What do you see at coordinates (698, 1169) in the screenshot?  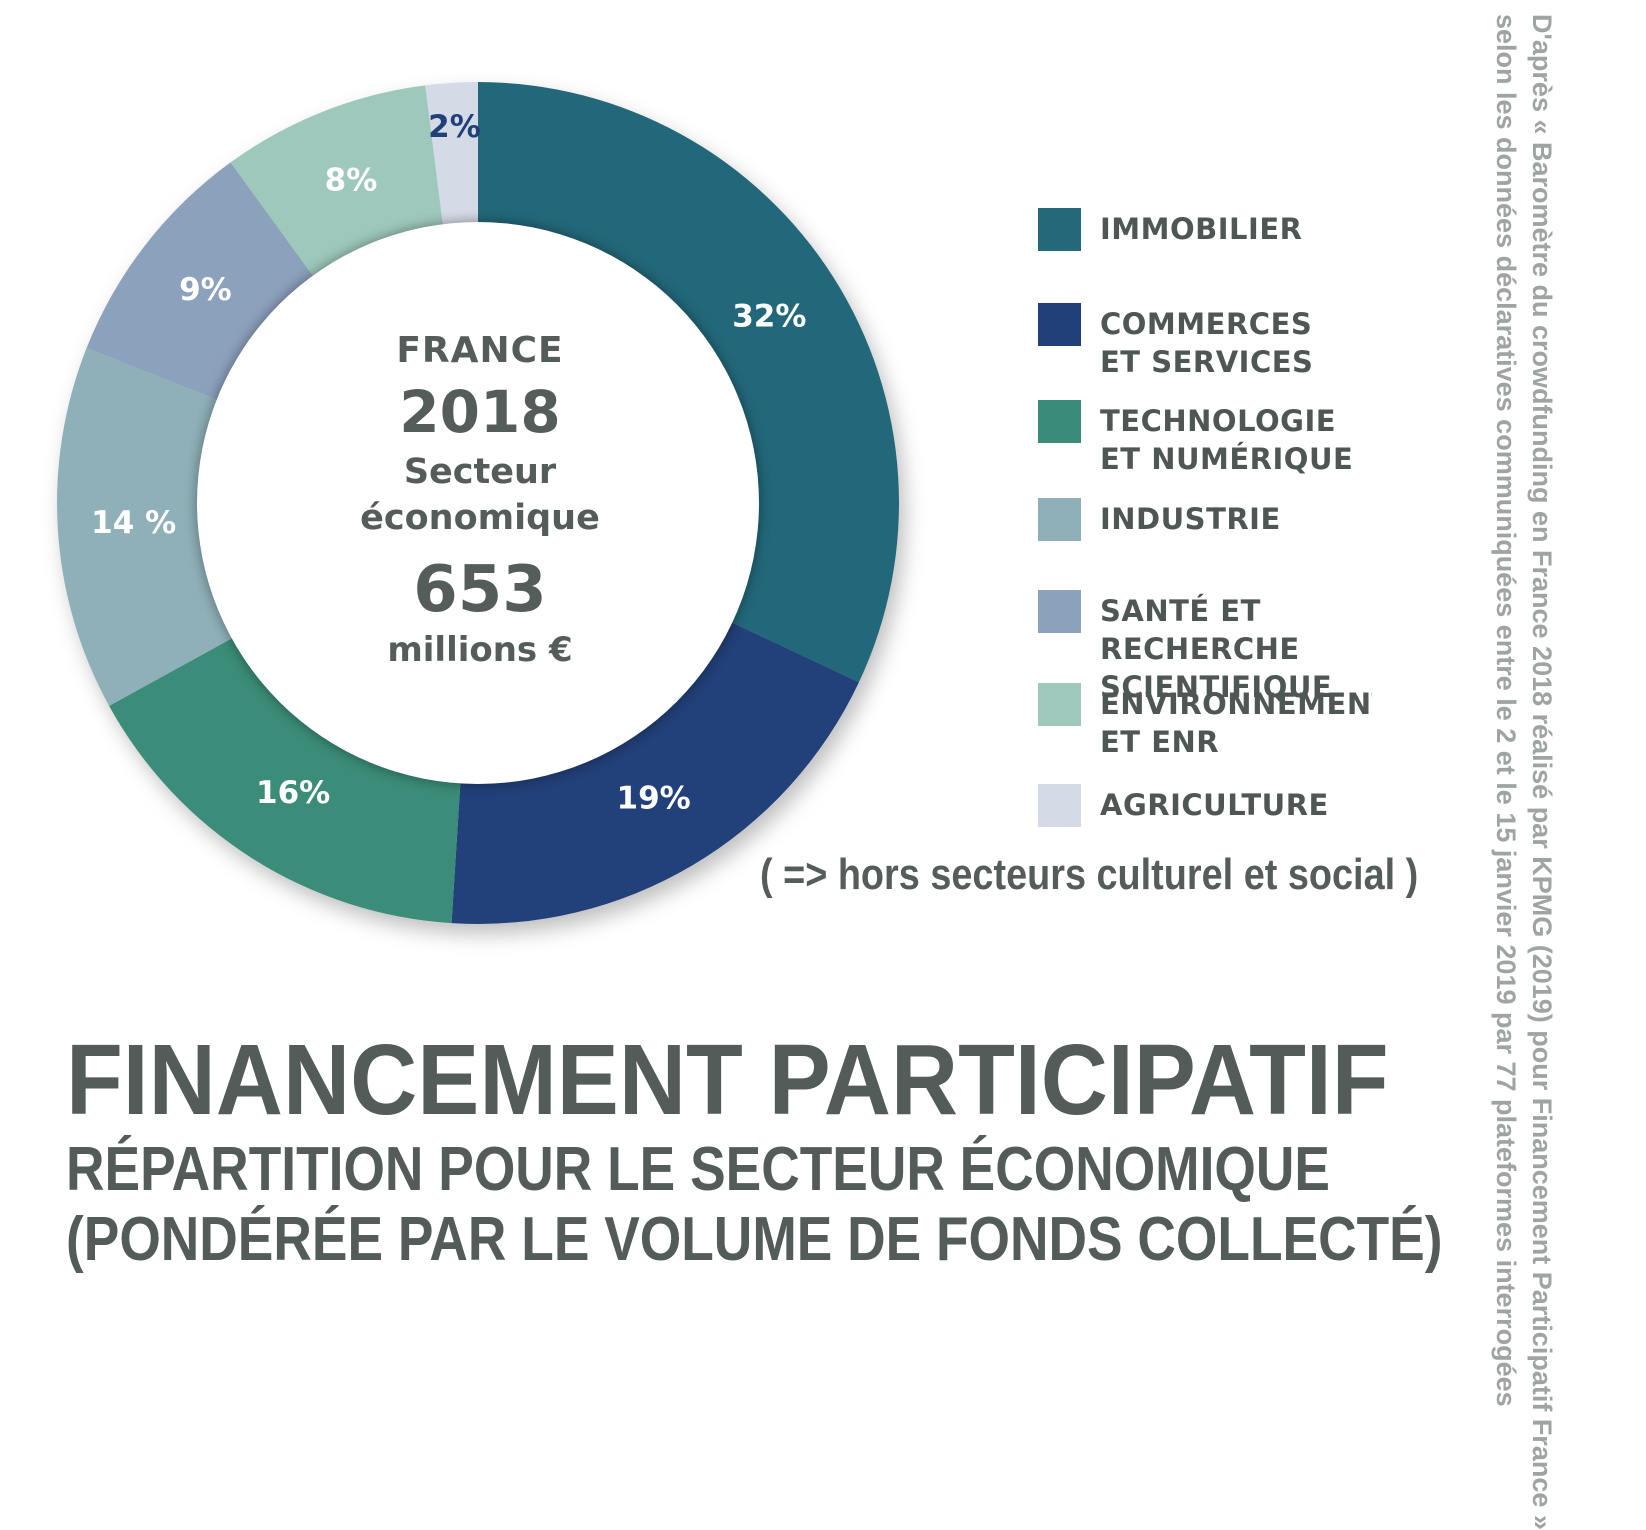 I see `chart-subtitle-line1: RÉPARTITION POUR LE SECTEUR ÉCONOMIQUE` at bounding box center [698, 1169].